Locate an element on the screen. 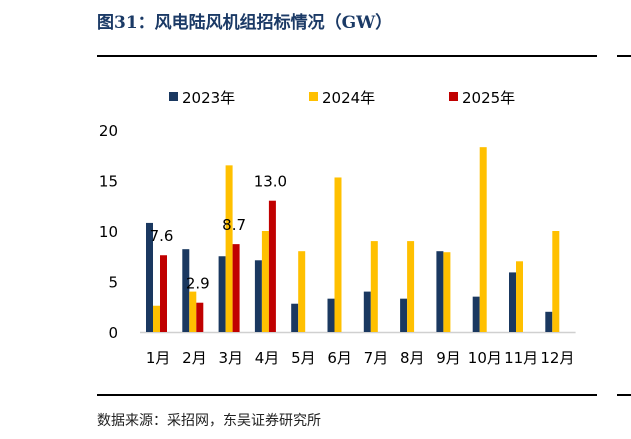 The height and width of the screenshot is (439, 631). data-label: 13.0 is located at coordinates (270, 182).